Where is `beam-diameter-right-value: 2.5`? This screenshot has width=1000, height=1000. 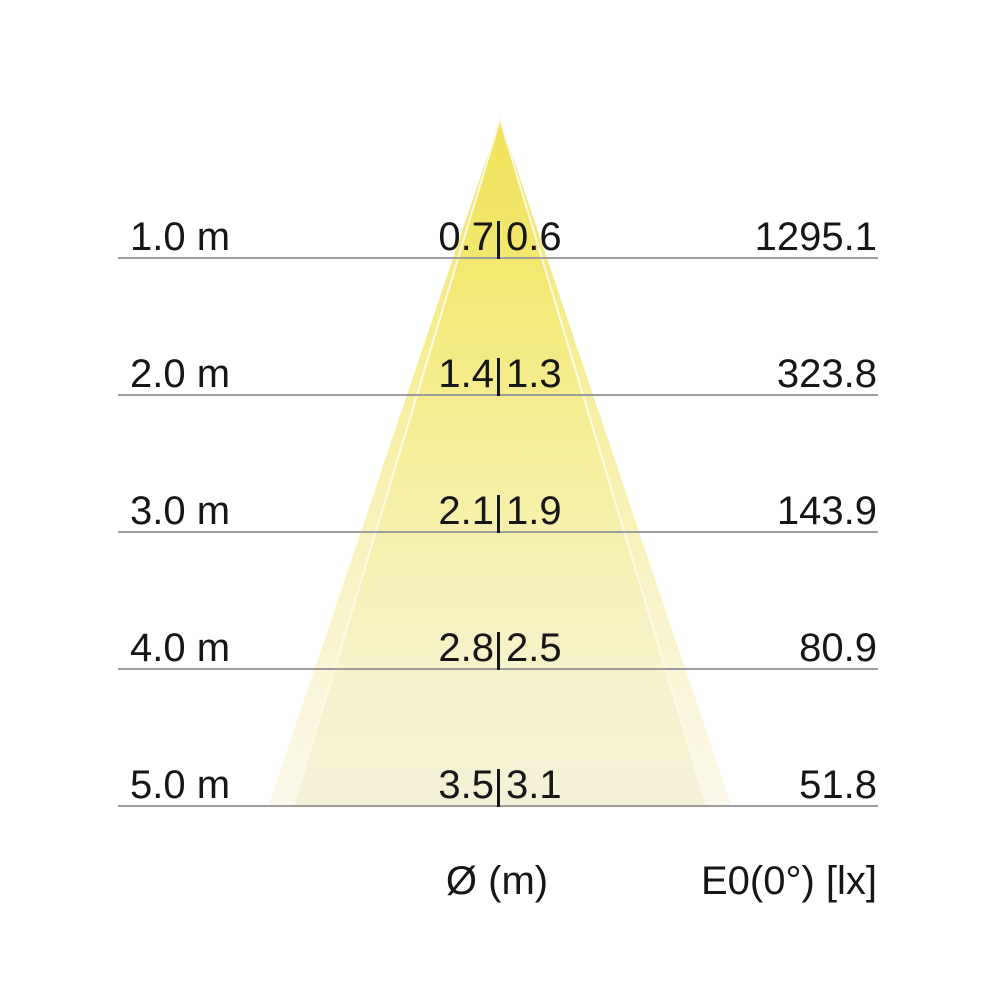
beam-diameter-right-value: 2.5 is located at coordinates (534, 648).